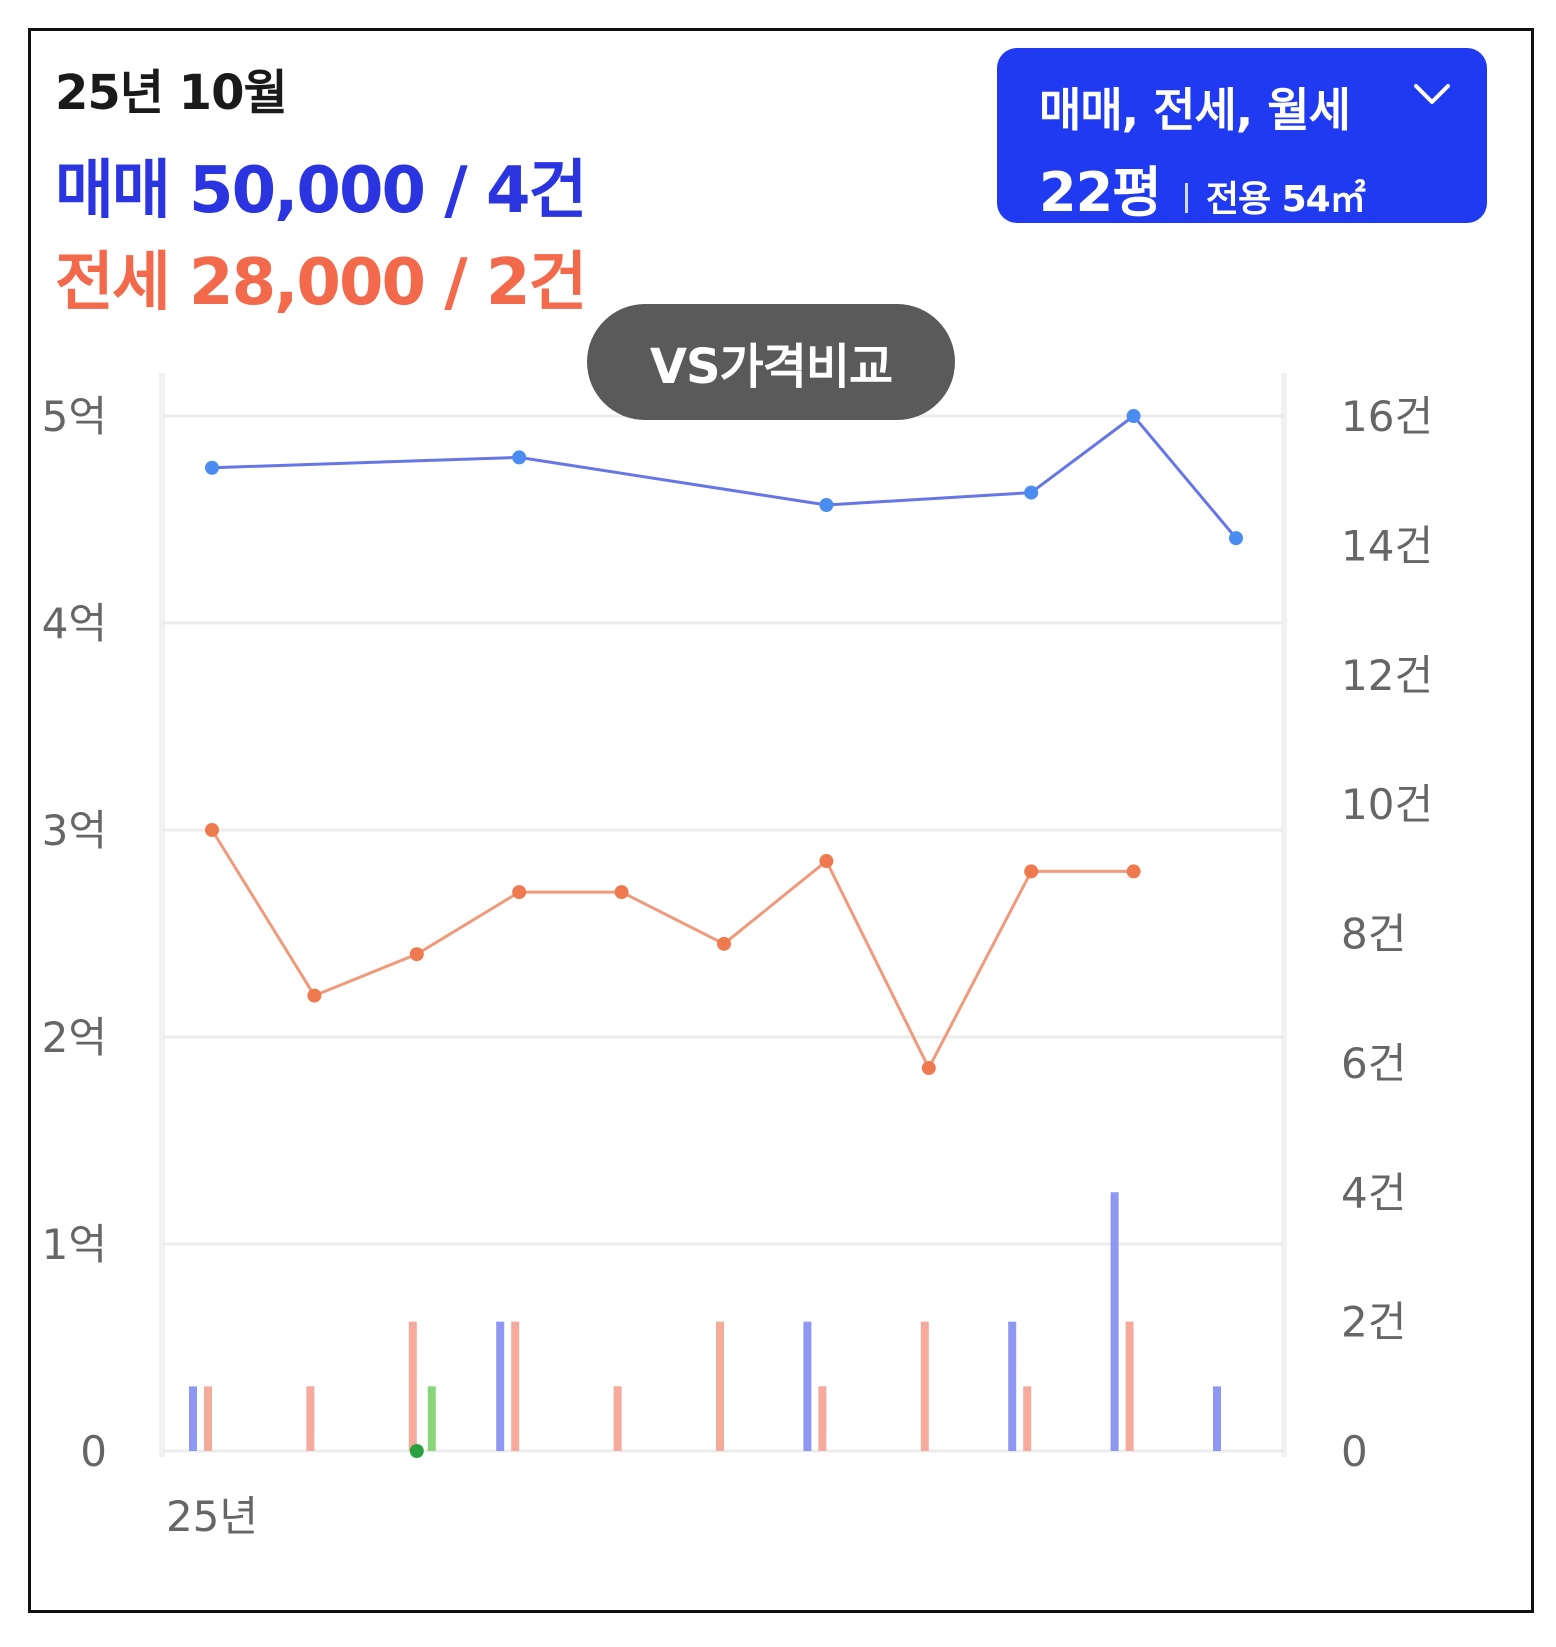  Describe the element at coordinates (321, 191) in the screenshot. I see `sale-summary: 매매 50,000 / 4건` at that location.